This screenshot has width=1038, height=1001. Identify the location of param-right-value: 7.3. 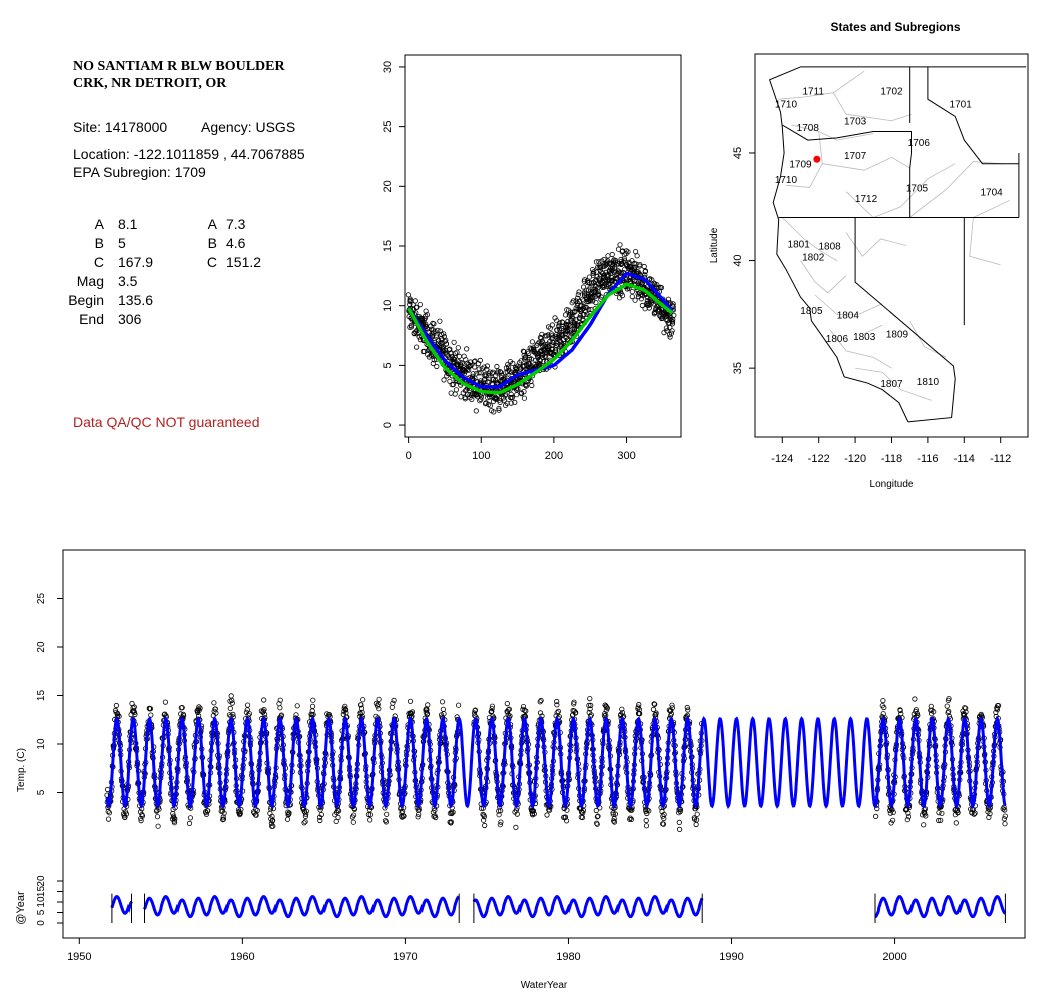
(236, 224).